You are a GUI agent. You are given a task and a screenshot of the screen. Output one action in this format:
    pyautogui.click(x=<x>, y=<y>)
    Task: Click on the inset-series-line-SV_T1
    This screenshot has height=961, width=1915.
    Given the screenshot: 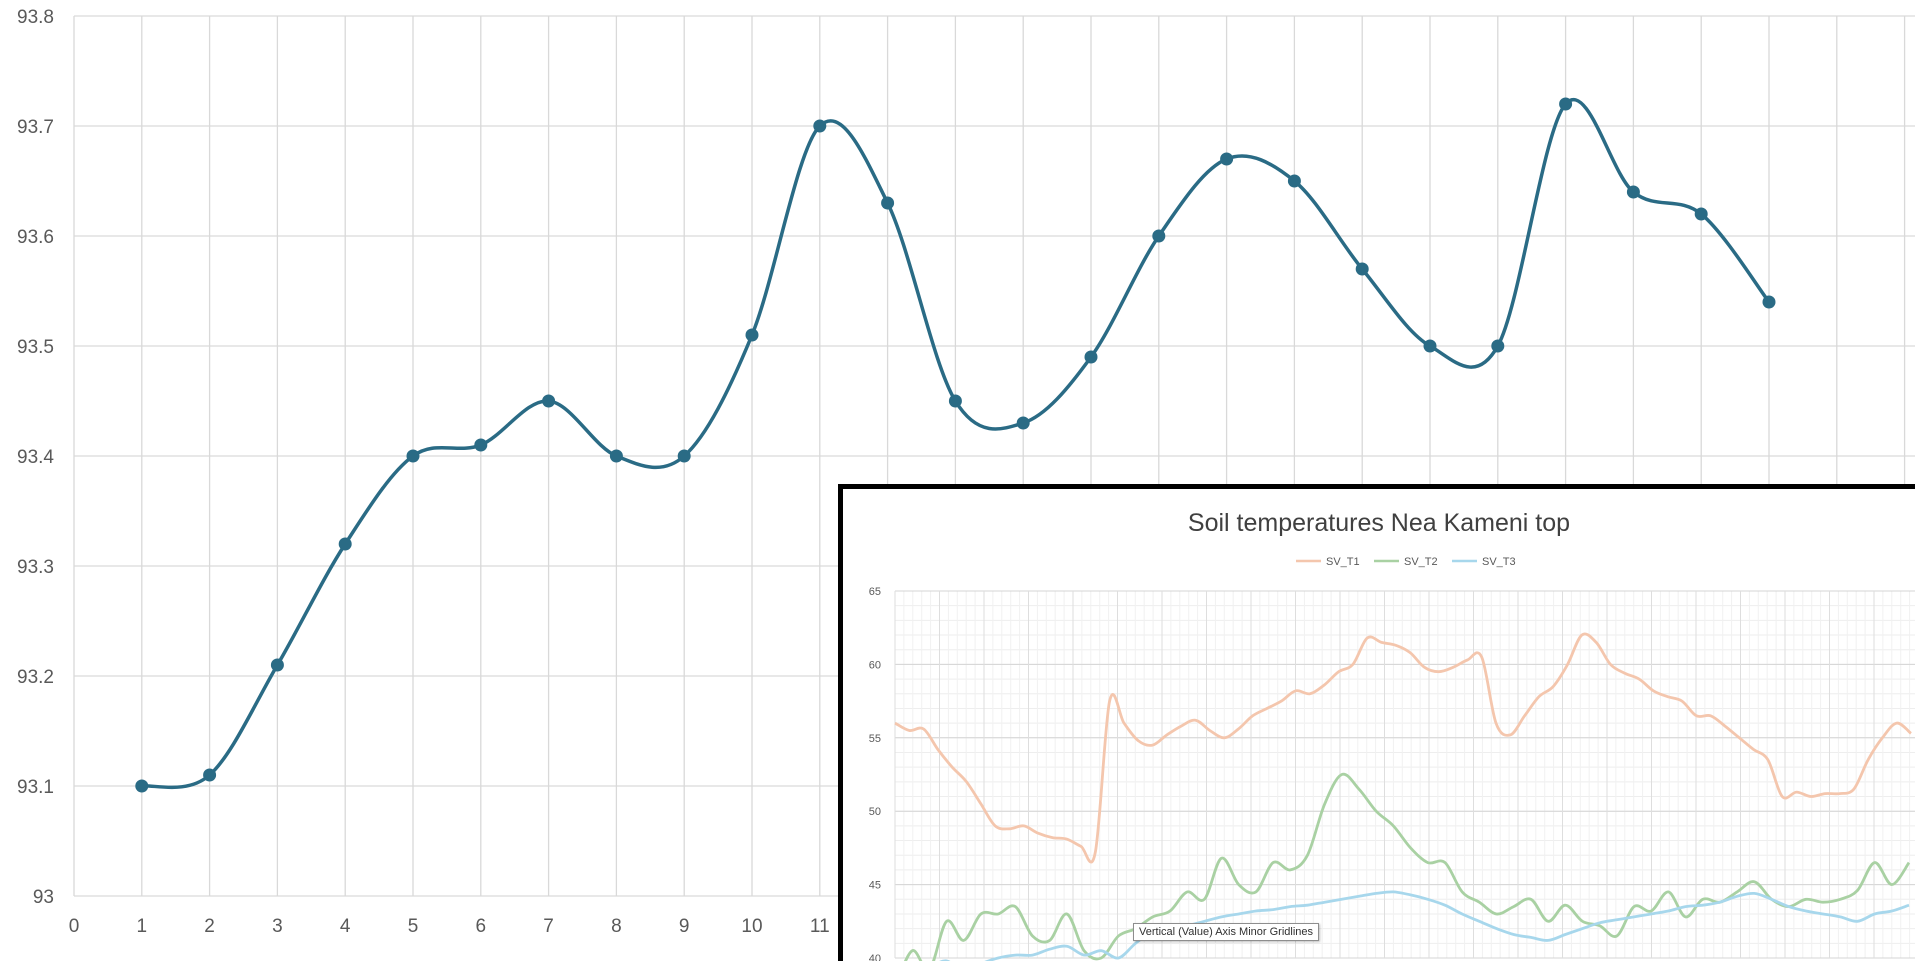 What is the action you would take?
    pyautogui.click(x=1403, y=748)
    